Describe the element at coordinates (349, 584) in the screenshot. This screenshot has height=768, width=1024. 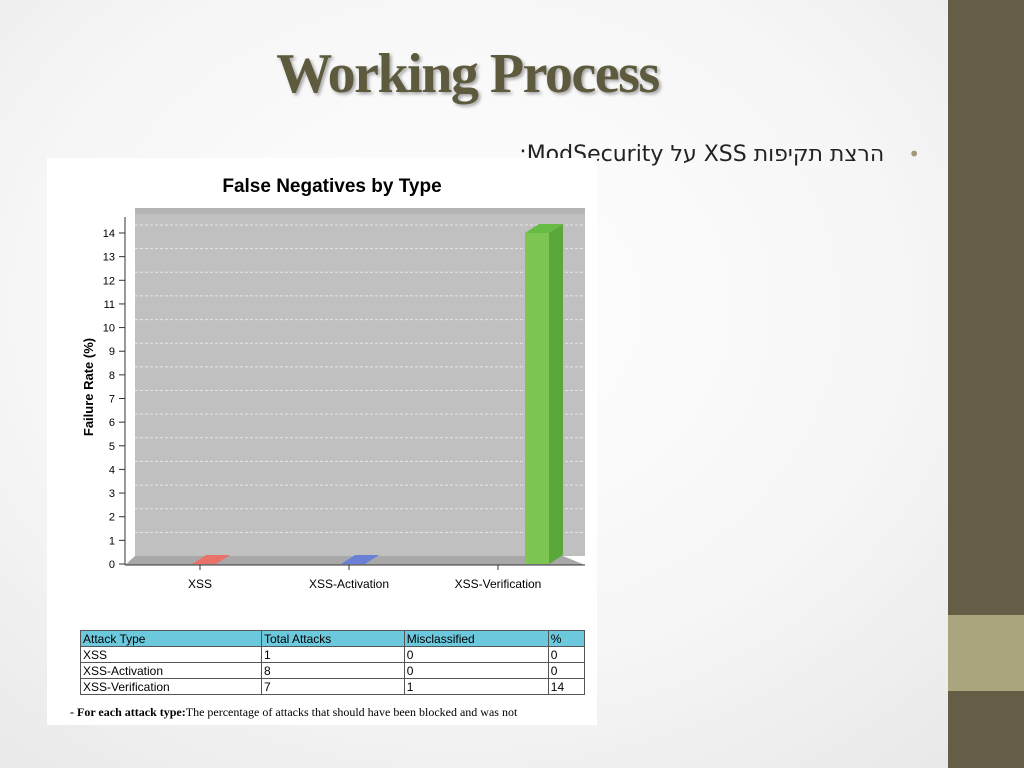
I see `x-tick-label: XSS-Activation` at that location.